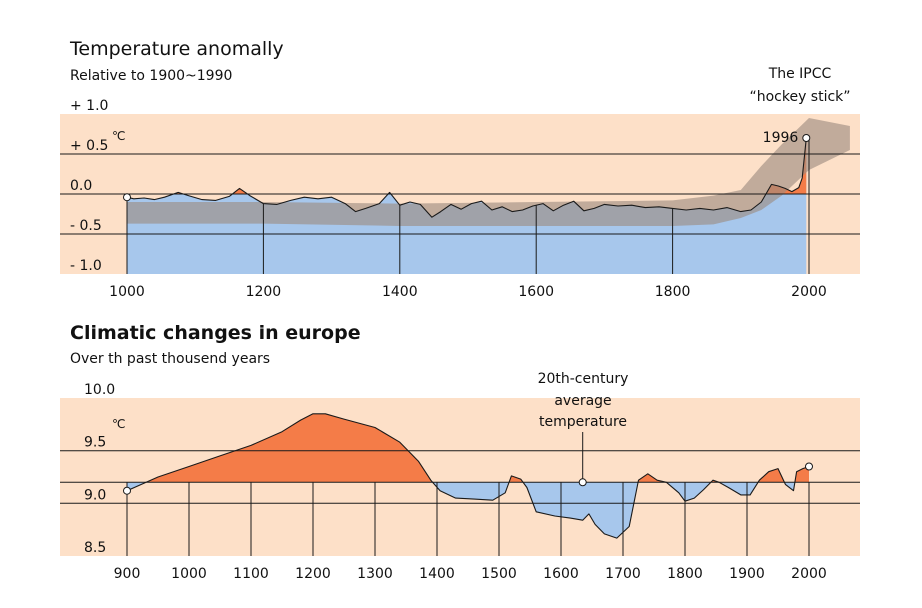 Image resolution: width=922 pixels, height=608 pixels. What do you see at coordinates (582, 482) in the screenshot?
I see `annotation-20th-marker` at bounding box center [582, 482].